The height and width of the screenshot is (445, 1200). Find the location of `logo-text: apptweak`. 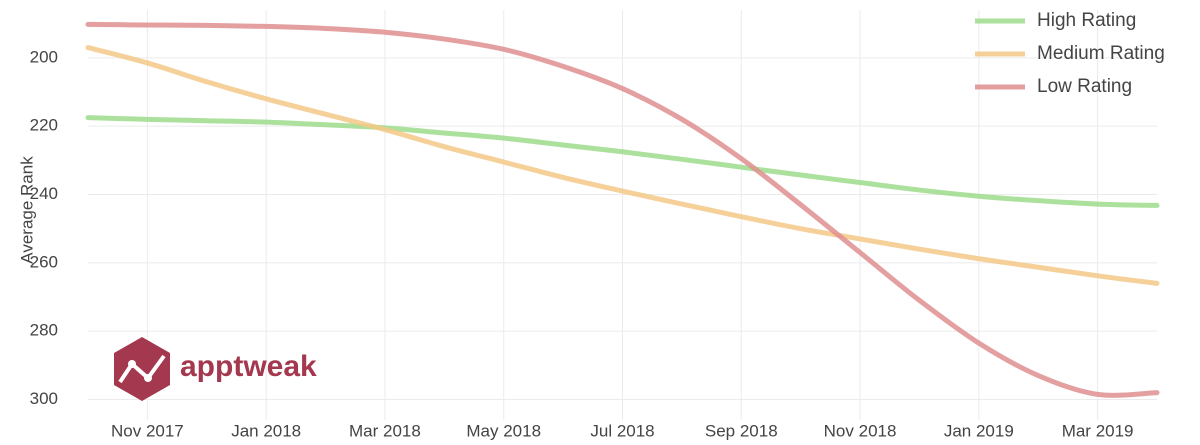

logo-text: apptweak is located at coordinates (248, 366).